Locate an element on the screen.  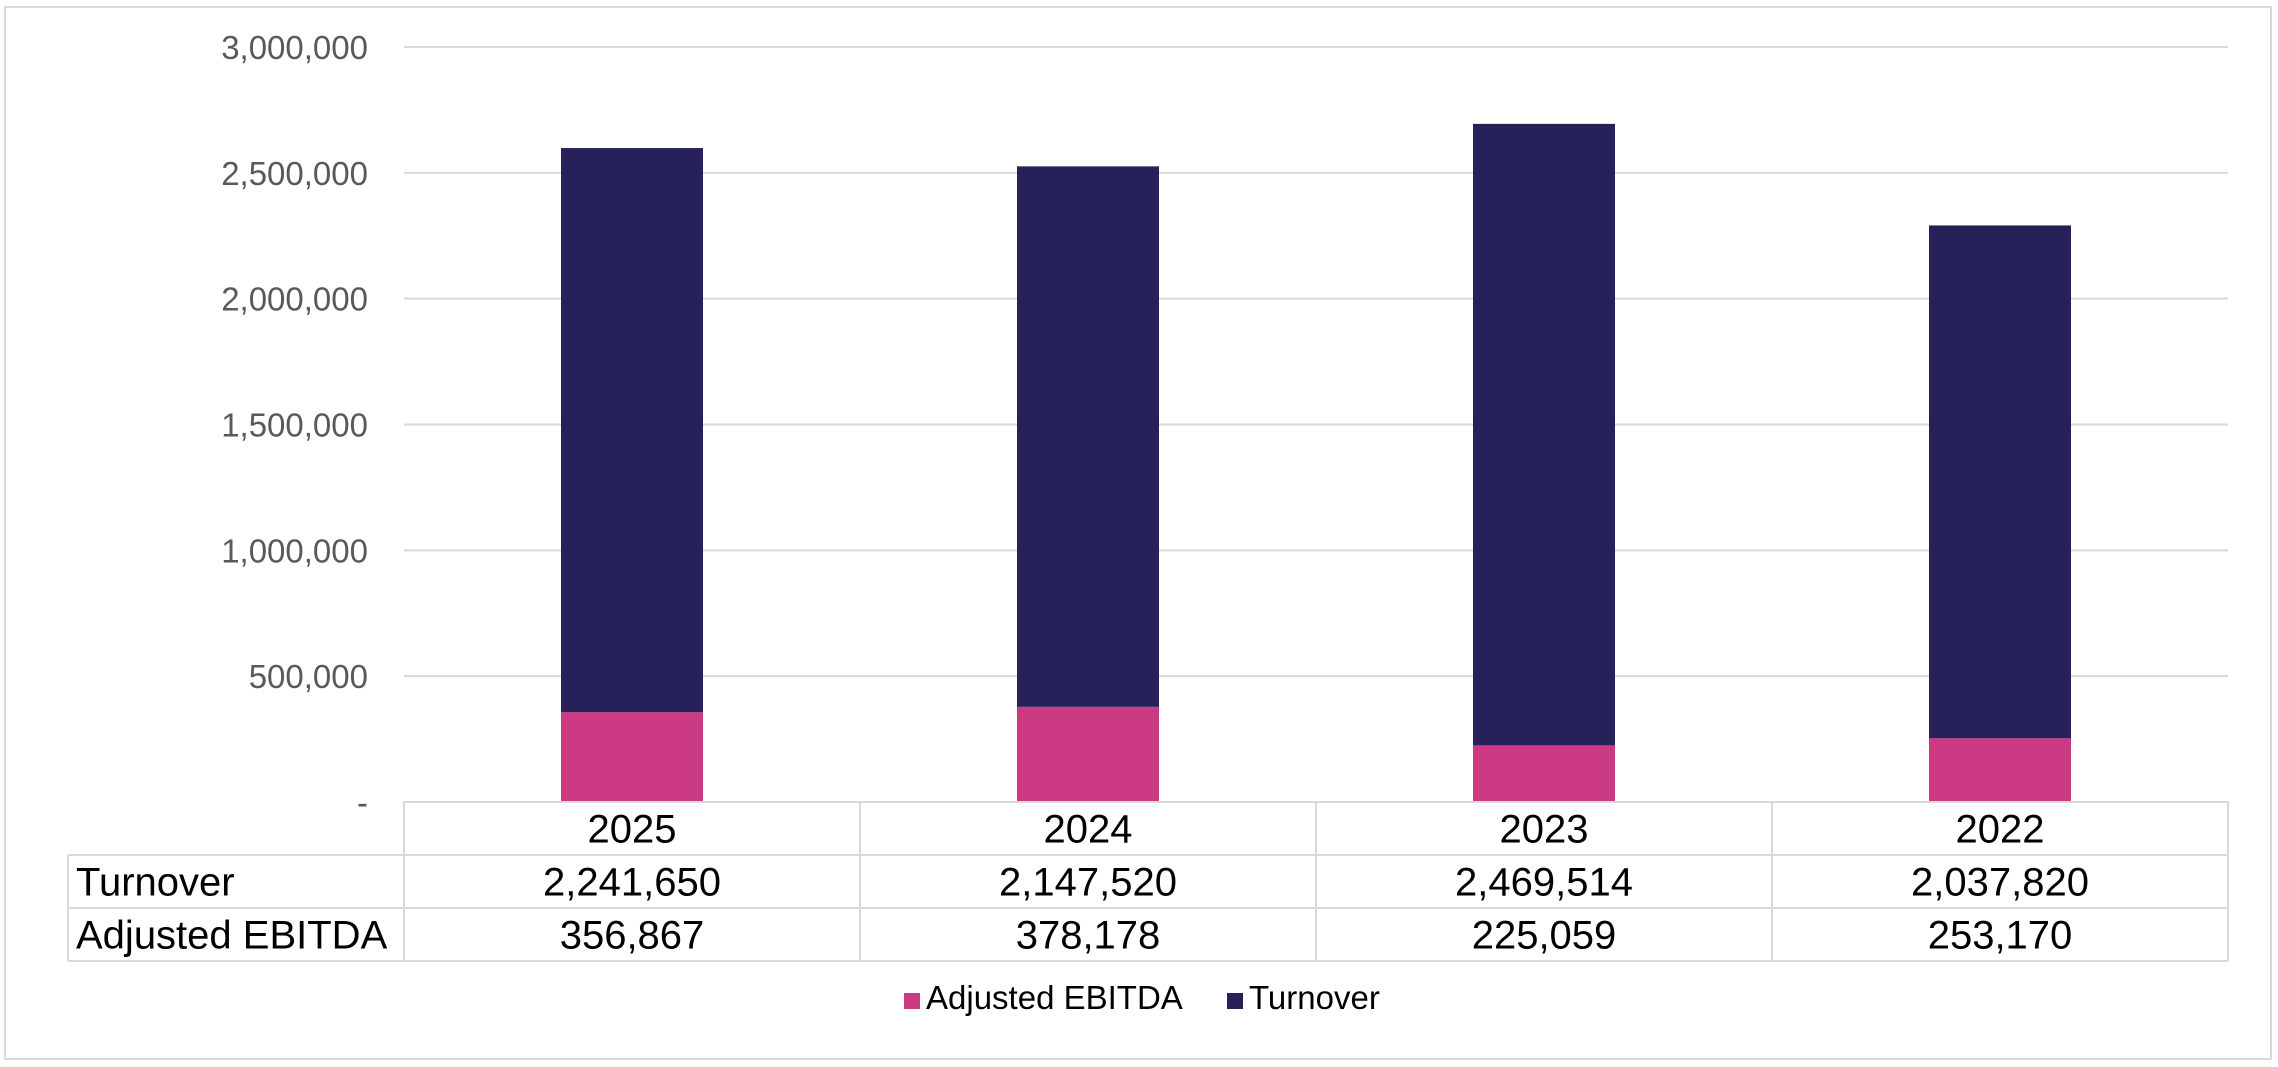
table-cell: 253,170 is located at coordinates (2000, 936).